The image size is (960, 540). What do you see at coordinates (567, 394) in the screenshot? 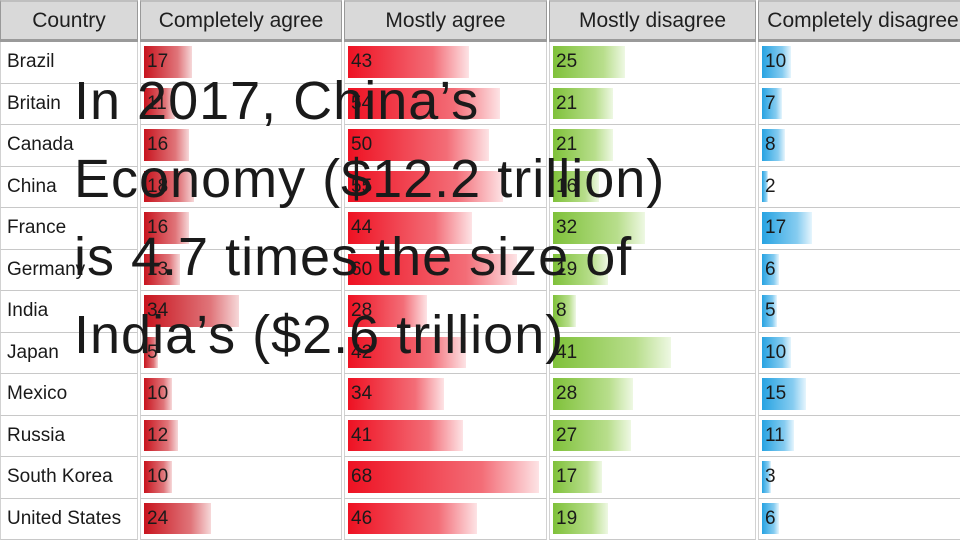
I see `value-label: 28` at bounding box center [567, 394].